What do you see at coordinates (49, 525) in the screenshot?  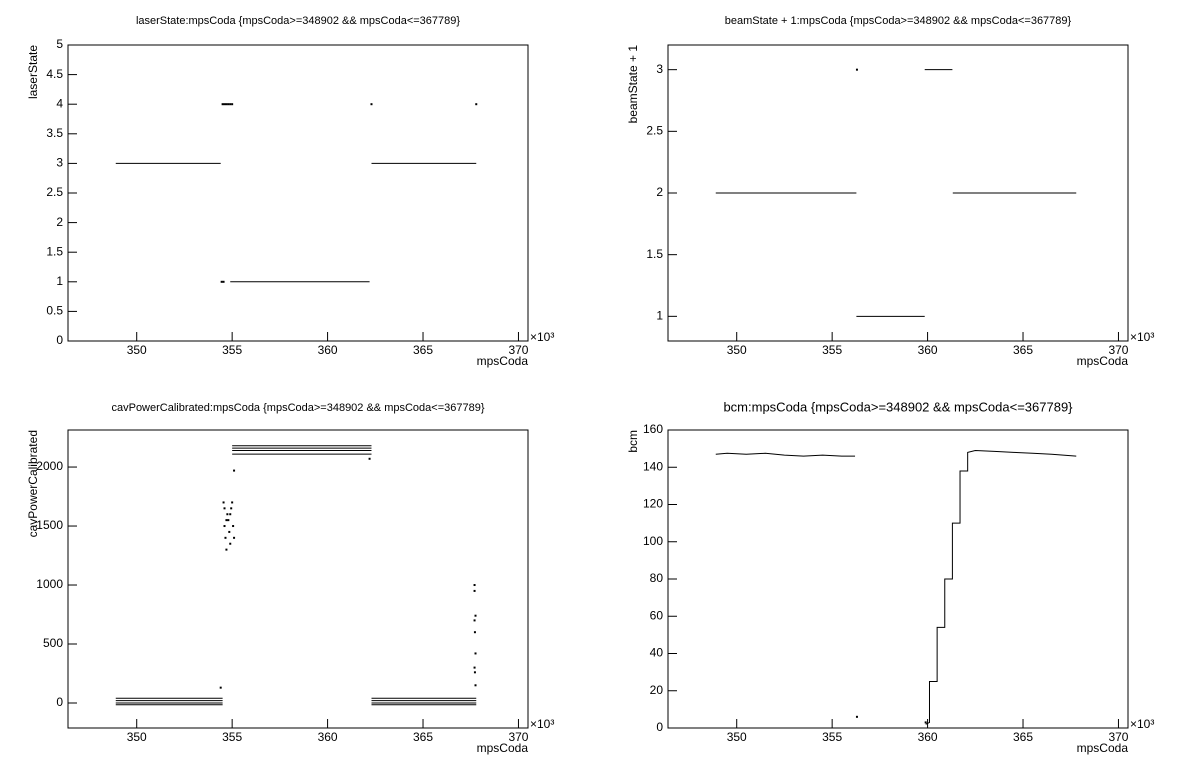 I see `y-tick-label: 1500` at bounding box center [49, 525].